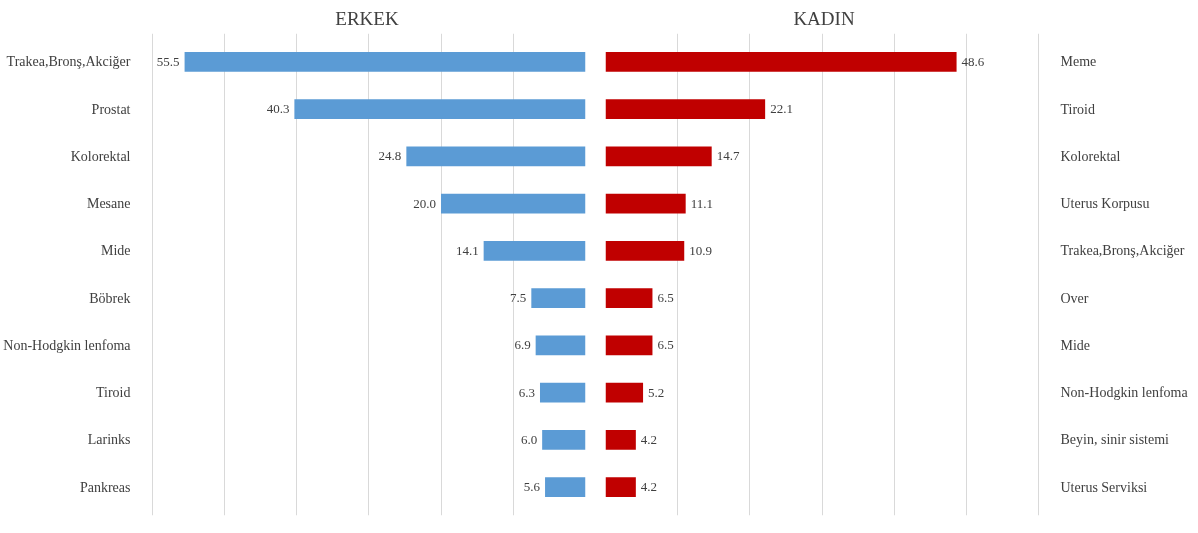 The height and width of the screenshot is (533, 1198). Describe the element at coordinates (728, 156) in the screenshot. I see `data-label: 14.7` at that location.